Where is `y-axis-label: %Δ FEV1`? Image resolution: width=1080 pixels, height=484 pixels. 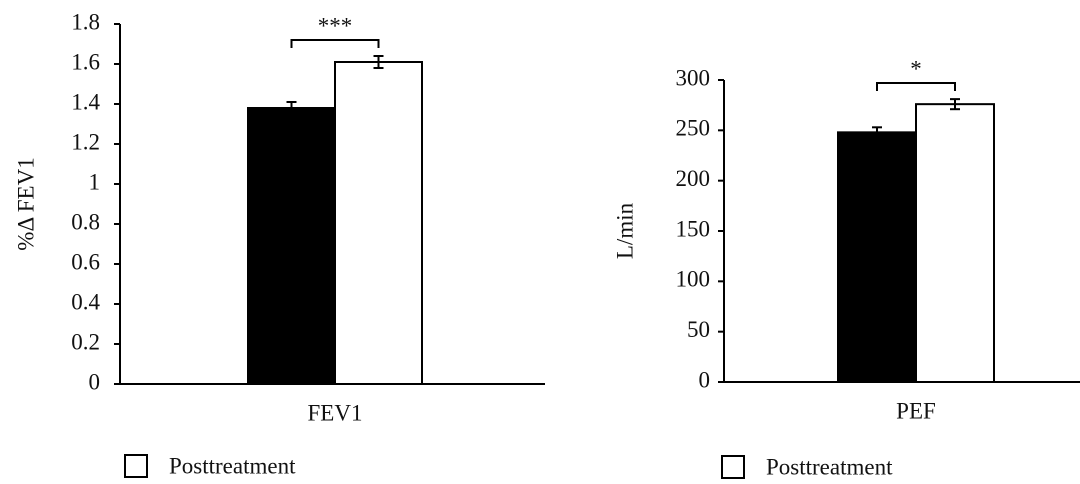
y-axis-label: %Δ FEV1 is located at coordinates (25, 203).